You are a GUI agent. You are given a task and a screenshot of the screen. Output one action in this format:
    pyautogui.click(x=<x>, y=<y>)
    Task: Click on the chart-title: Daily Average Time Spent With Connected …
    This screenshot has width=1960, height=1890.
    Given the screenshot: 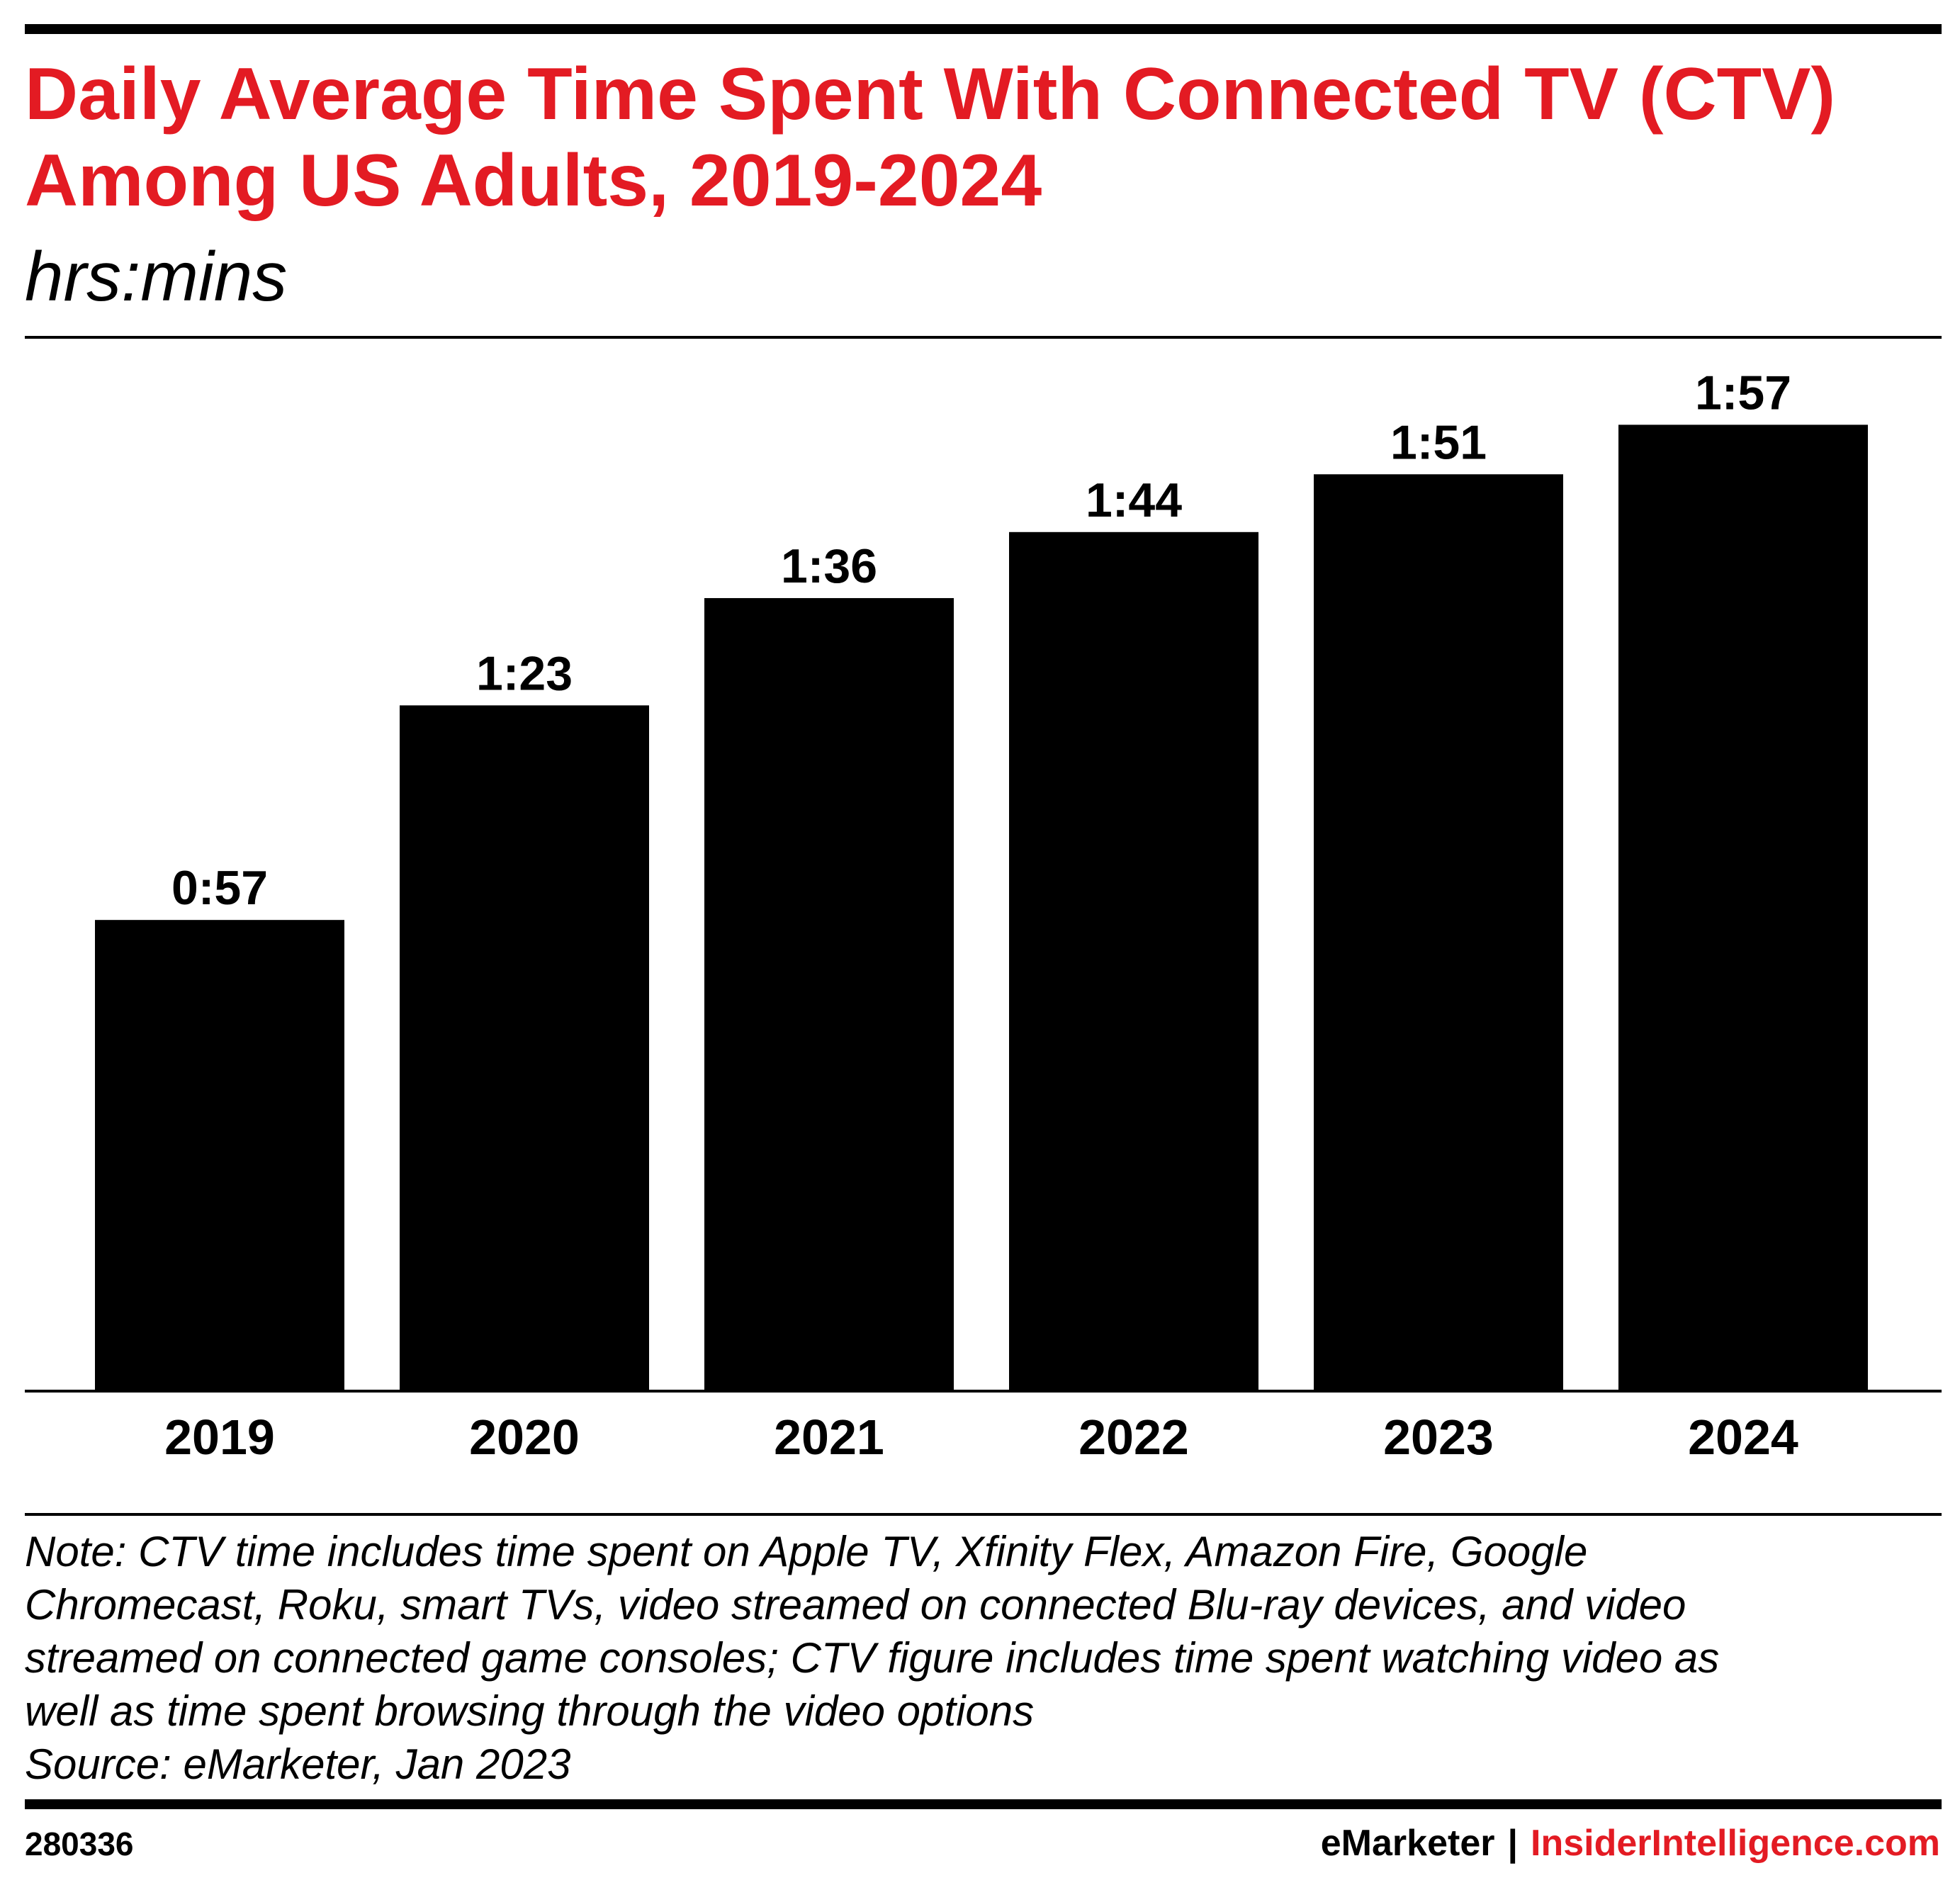 What is the action you would take?
    pyautogui.click(x=930, y=137)
    